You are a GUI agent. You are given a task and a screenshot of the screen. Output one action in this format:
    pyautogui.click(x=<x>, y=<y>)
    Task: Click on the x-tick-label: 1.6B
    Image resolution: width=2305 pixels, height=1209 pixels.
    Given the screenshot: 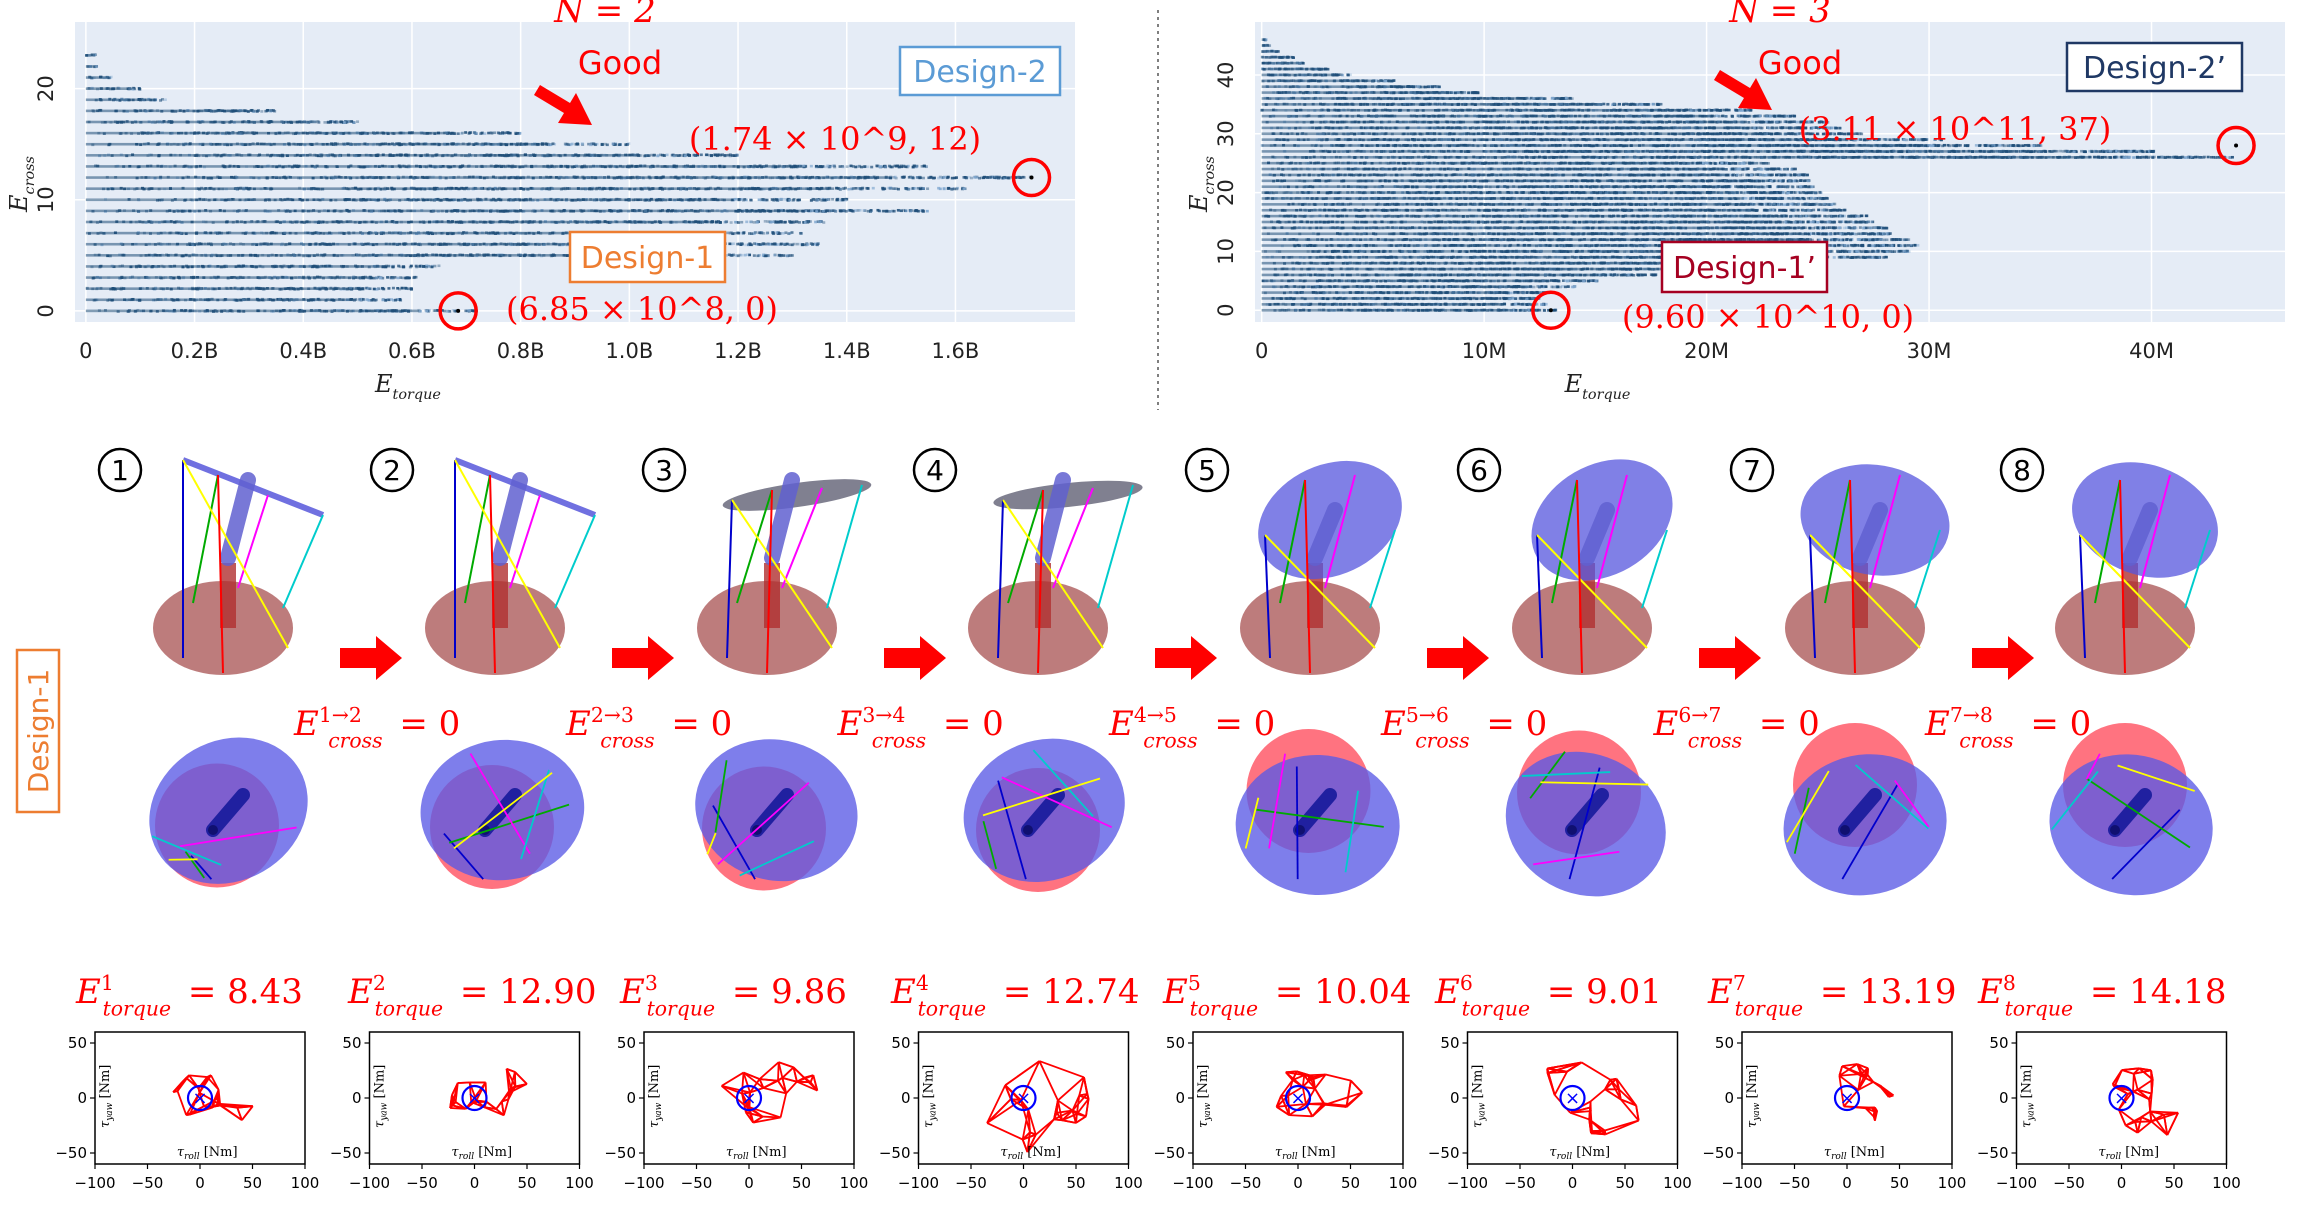 What is the action you would take?
    pyautogui.click(x=956, y=351)
    